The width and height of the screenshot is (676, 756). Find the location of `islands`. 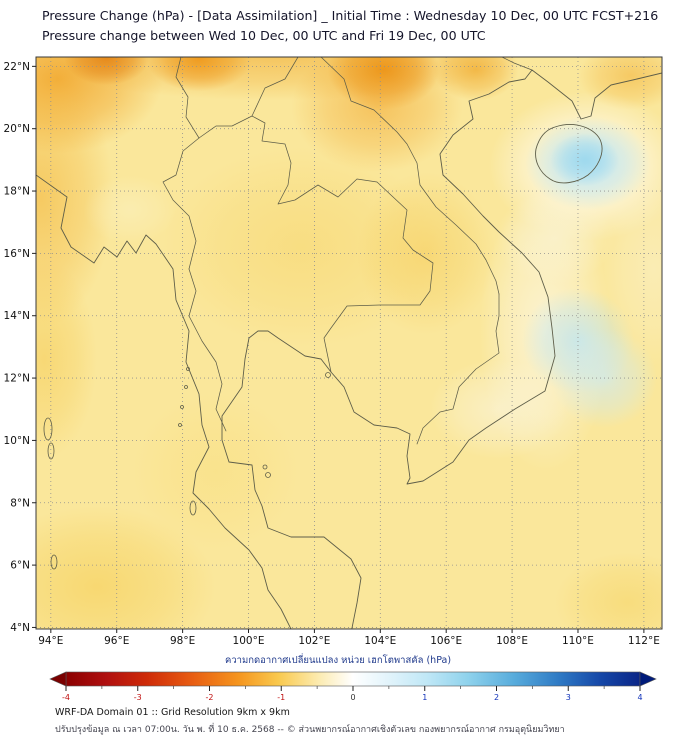

islands is located at coordinates (187, 468).